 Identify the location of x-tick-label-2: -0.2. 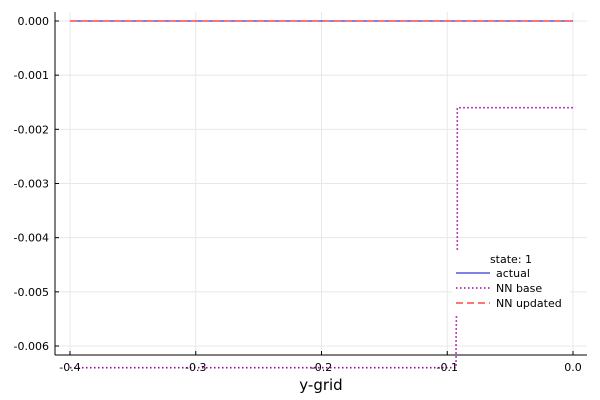
(321, 367).